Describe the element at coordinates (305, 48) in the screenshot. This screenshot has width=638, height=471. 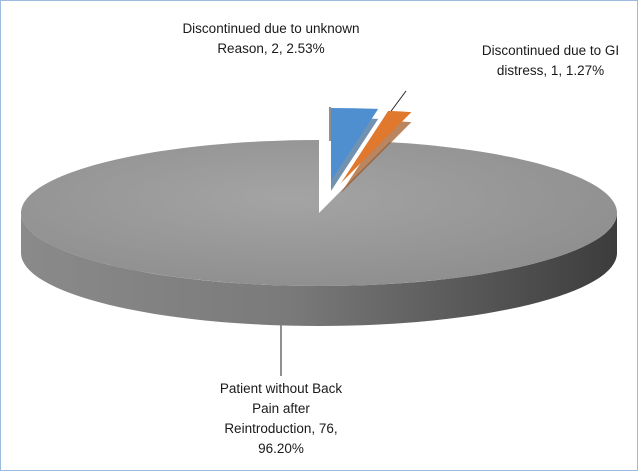
I see `percent: 2.53%` at that location.